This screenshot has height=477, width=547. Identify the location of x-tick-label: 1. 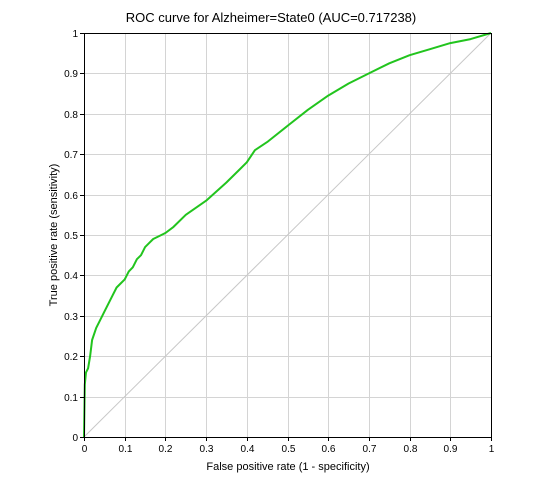
(492, 449).